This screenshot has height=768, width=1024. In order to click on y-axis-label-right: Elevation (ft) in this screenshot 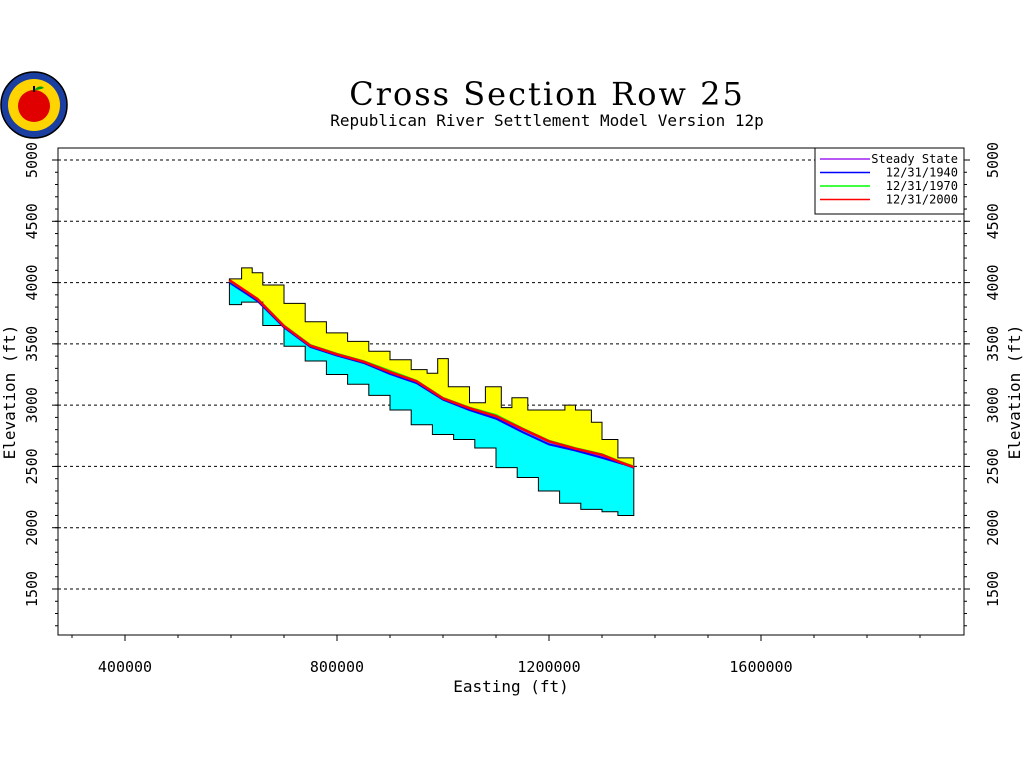, I will do `click(1014, 392)`.